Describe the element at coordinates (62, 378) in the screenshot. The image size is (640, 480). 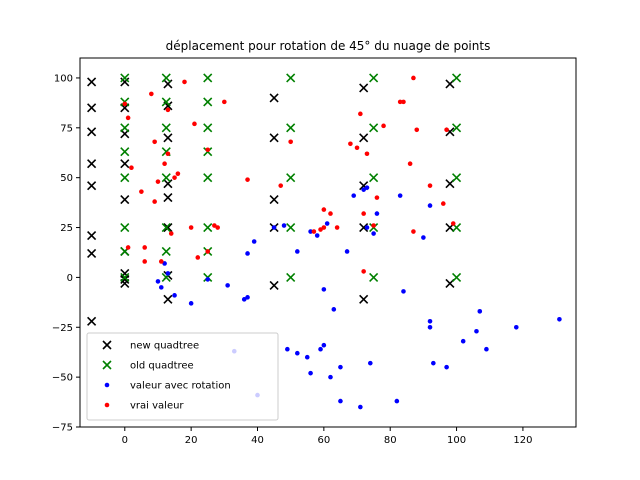
I see `y-tick-label: −50` at that location.